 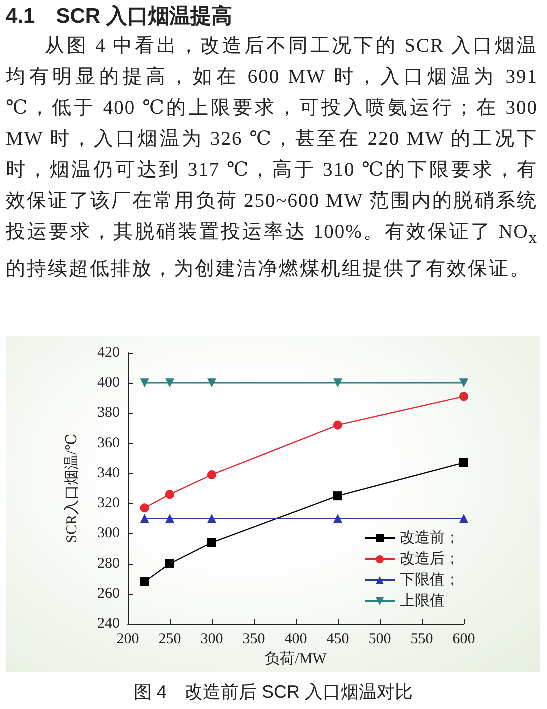 What do you see at coordinates (422, 601) in the screenshot?
I see `legend-label: 上限值` at bounding box center [422, 601].